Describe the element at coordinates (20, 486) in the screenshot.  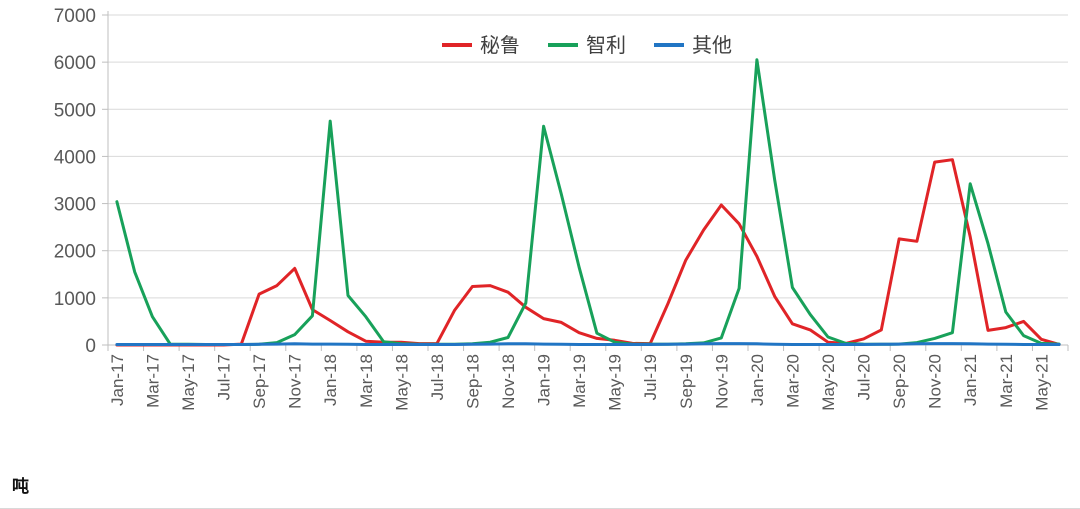
I see `axis-unit-label: 吨` at that location.